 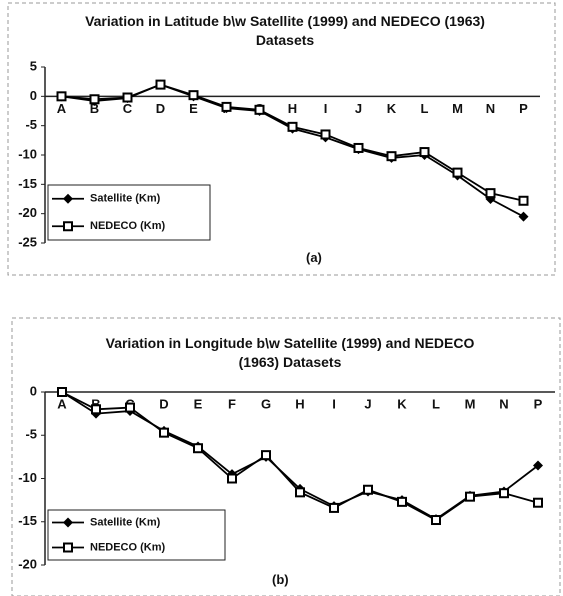 I want to click on chart-caption: (a), so click(x=314, y=257).